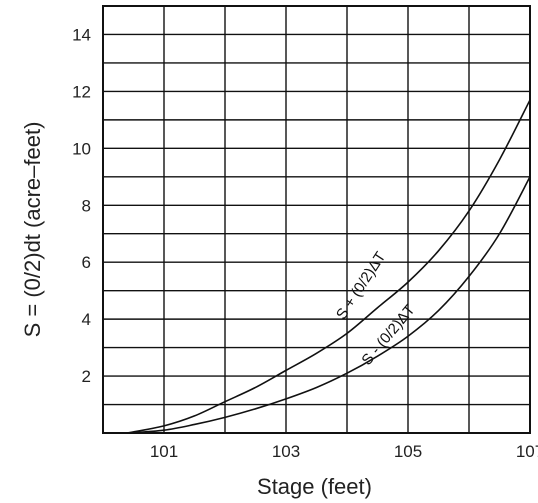  I want to click on y-tick-label: 4, so click(86, 319).